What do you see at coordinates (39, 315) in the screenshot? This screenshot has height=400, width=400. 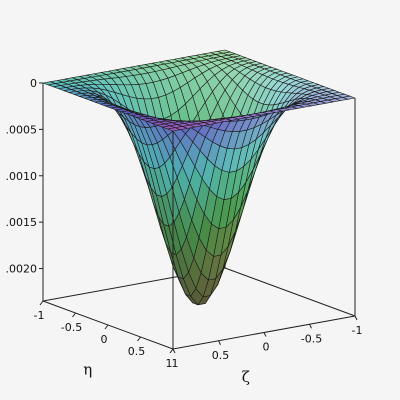 I see `eta-tick-label: -1` at bounding box center [39, 315].